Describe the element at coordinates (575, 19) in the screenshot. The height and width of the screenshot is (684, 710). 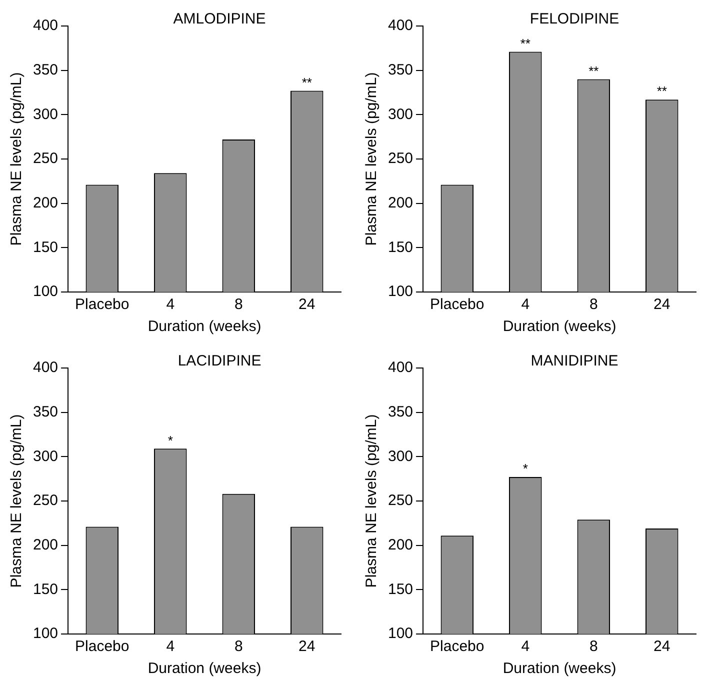
I see `chart-title: FELODIPINE` at that location.